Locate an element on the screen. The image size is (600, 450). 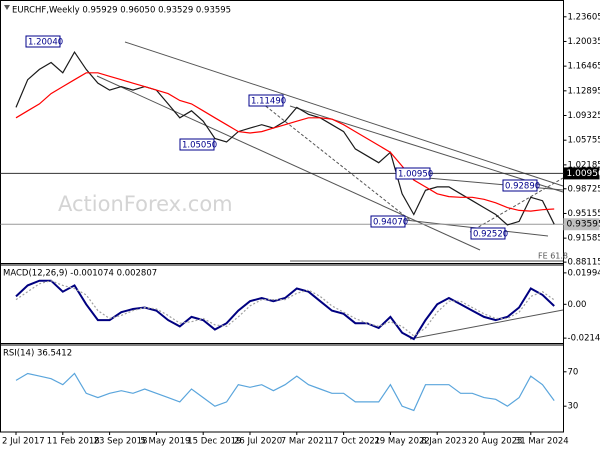
panel-title: RSI(14) 36.5412 is located at coordinates (37, 354).